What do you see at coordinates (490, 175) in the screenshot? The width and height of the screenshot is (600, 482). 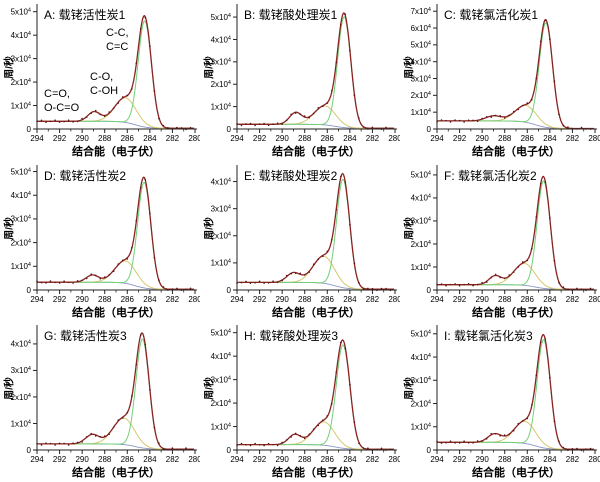 I see `panel-title-F: F: 载铑氯活化炭2` at bounding box center [490, 175].